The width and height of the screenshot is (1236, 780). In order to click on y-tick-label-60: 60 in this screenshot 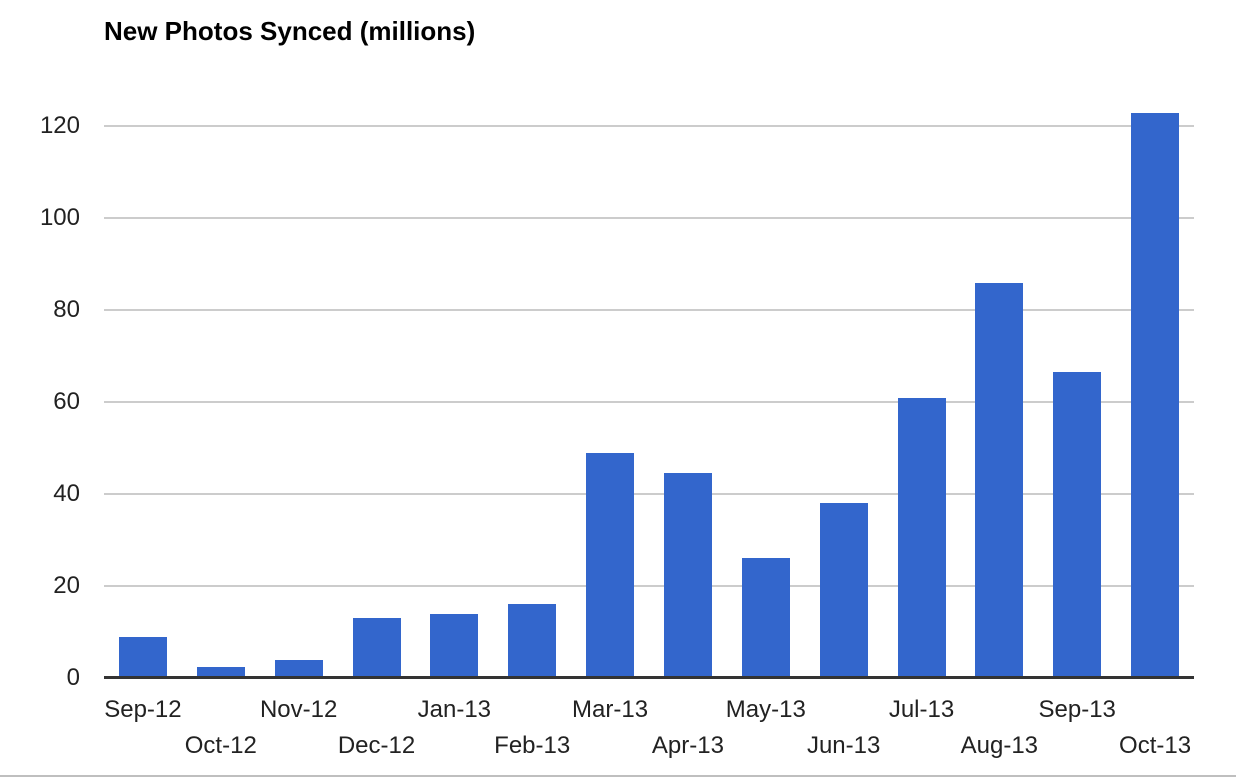, I will do `click(66, 402)`.